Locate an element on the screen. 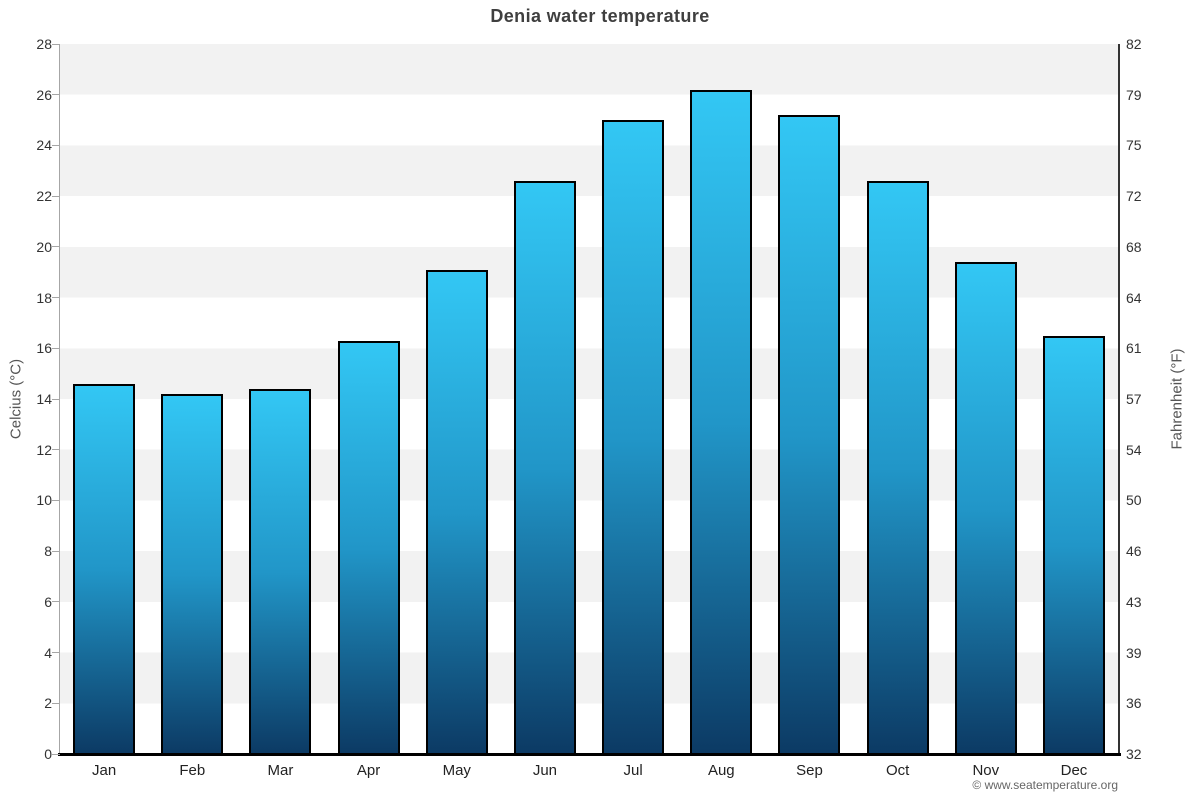 The height and width of the screenshot is (800, 1200). bar-slot-aug is located at coordinates (721, 399).